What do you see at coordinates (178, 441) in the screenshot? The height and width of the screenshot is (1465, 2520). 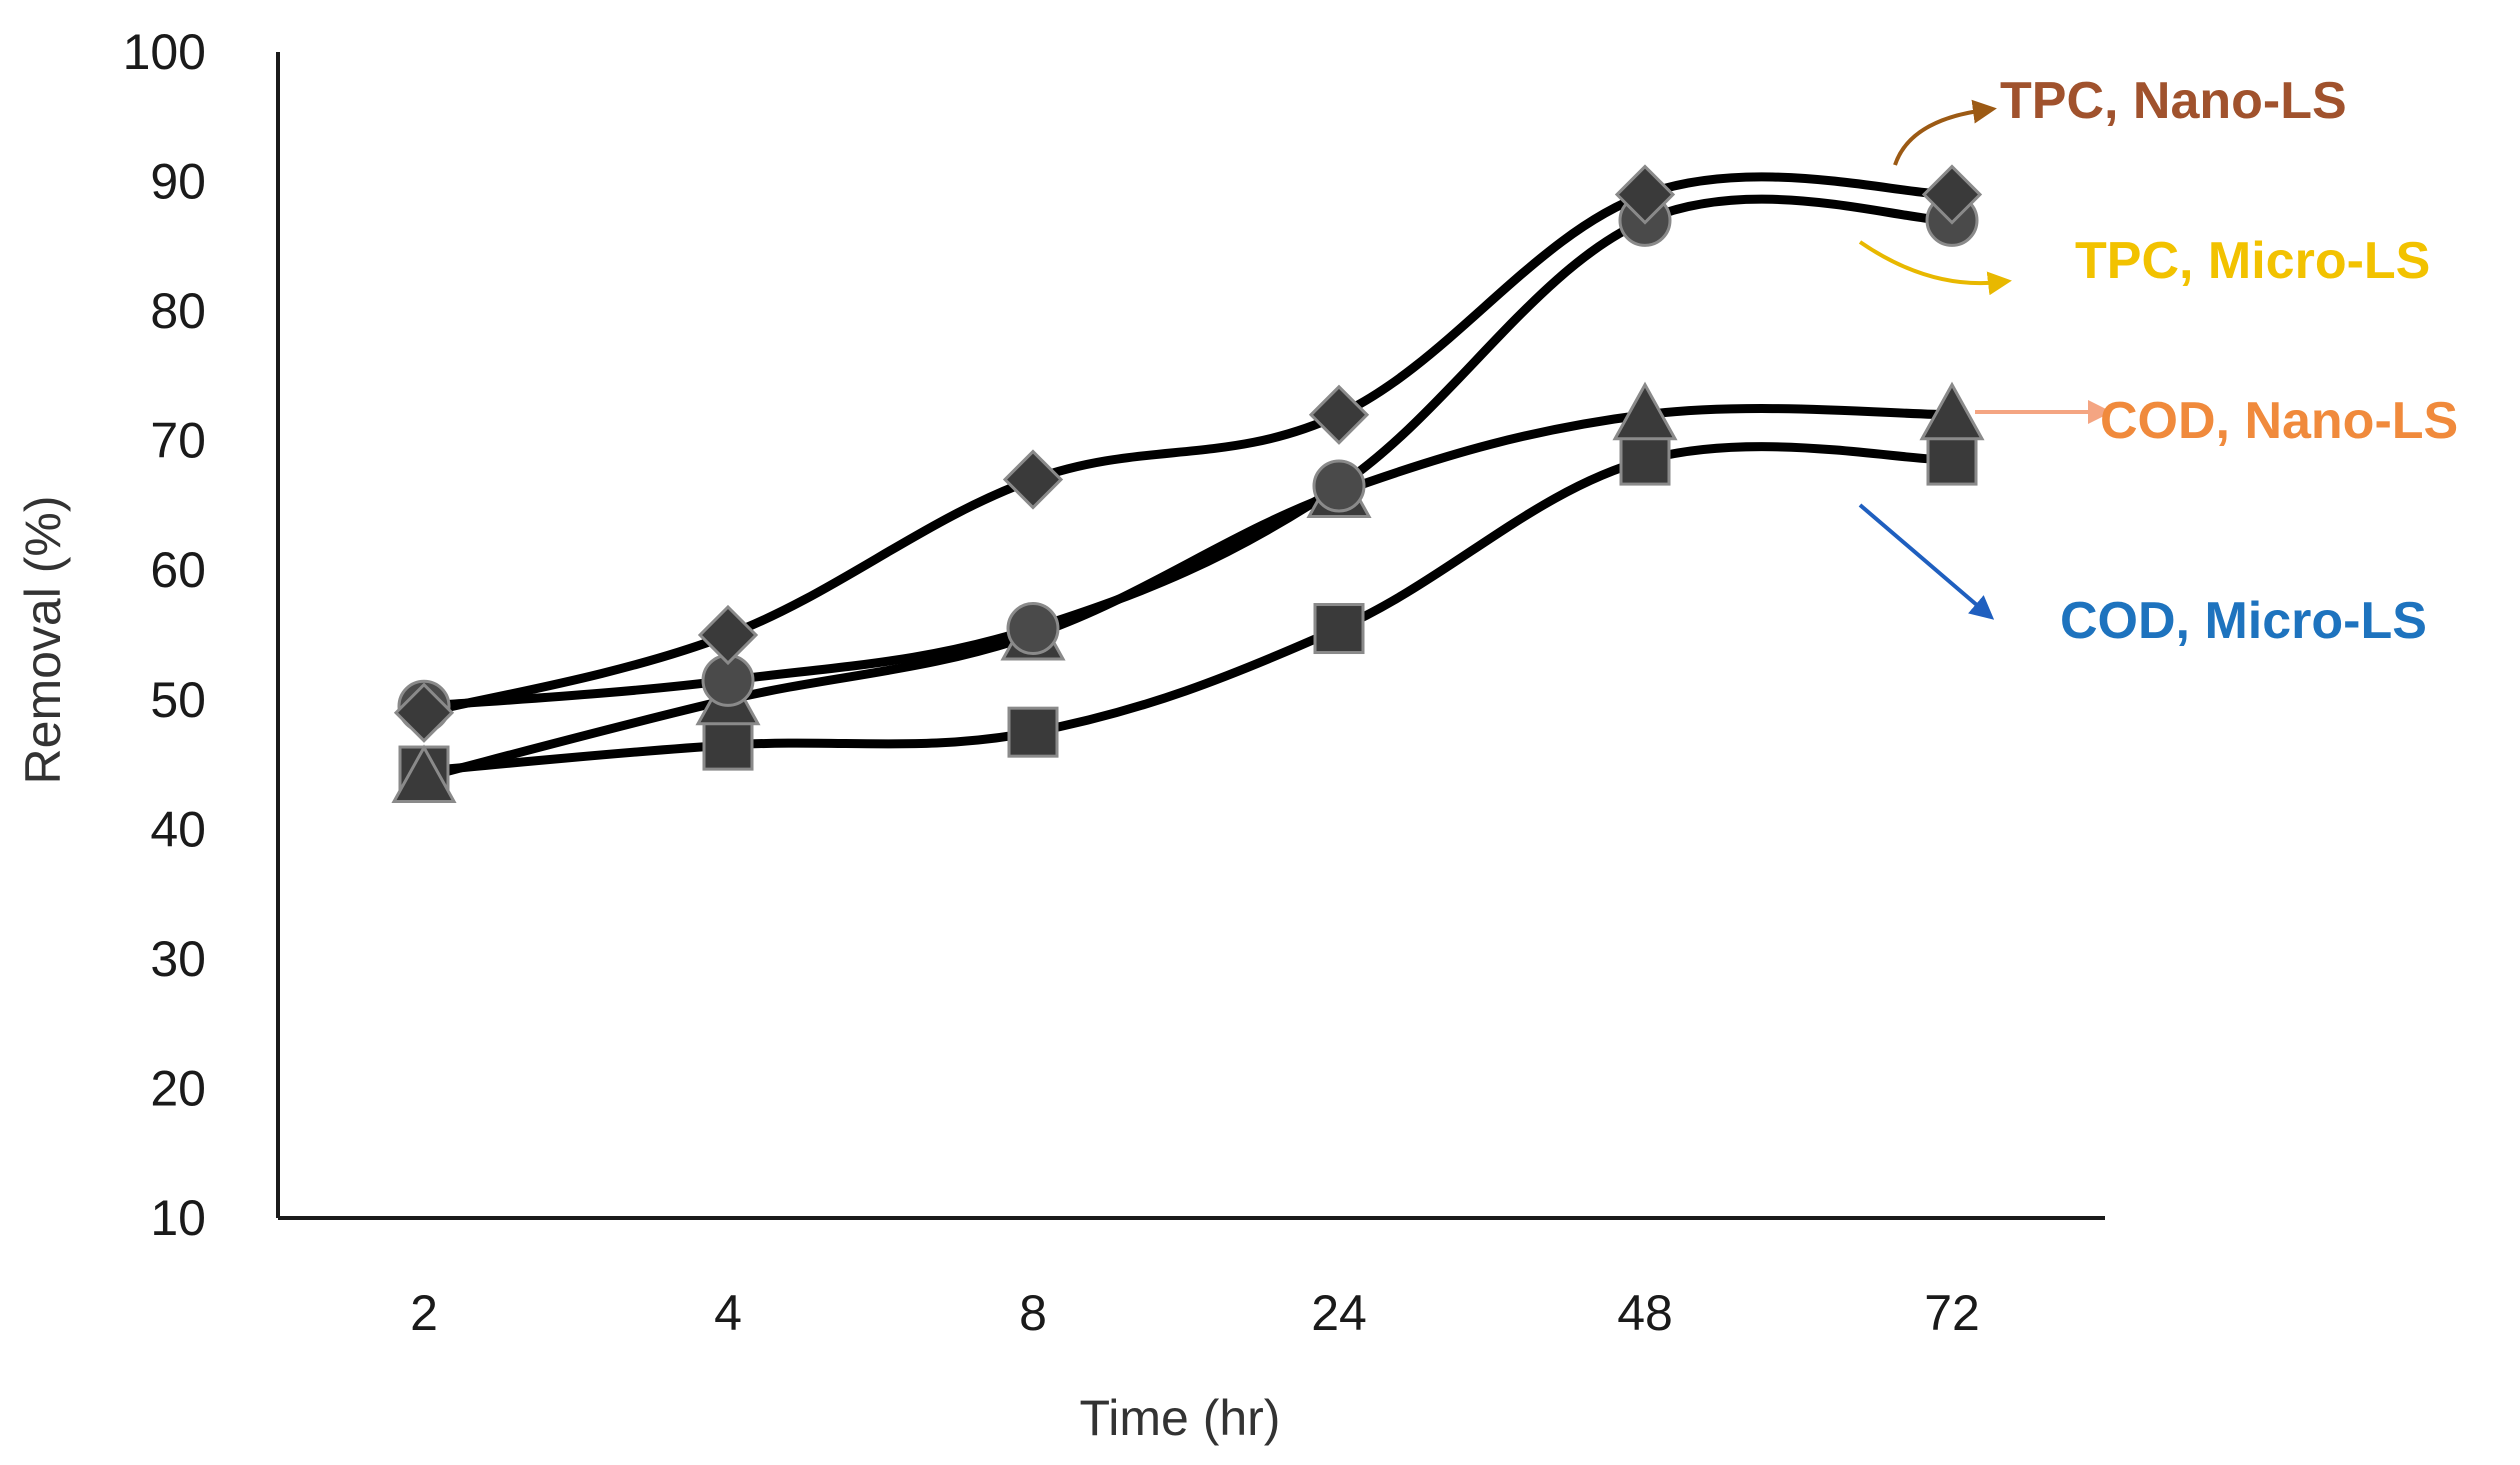 I see `y-tick-label: 70` at bounding box center [178, 441].